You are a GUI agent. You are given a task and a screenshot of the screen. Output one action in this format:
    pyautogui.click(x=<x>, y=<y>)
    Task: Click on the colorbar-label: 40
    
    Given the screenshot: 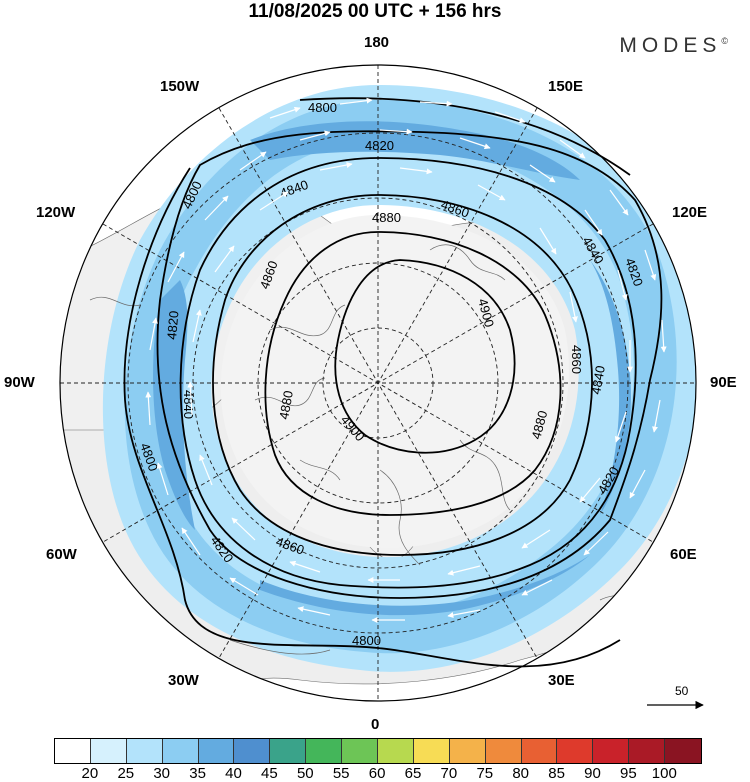 What is the action you would take?
    pyautogui.click(x=233, y=773)
    